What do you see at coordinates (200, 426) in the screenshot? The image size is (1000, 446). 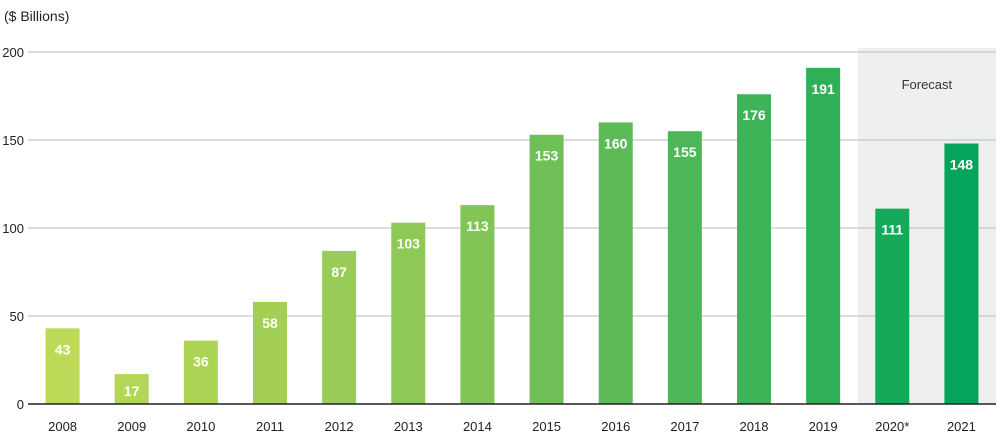 I see `x-tick-label: 2010` at bounding box center [200, 426].